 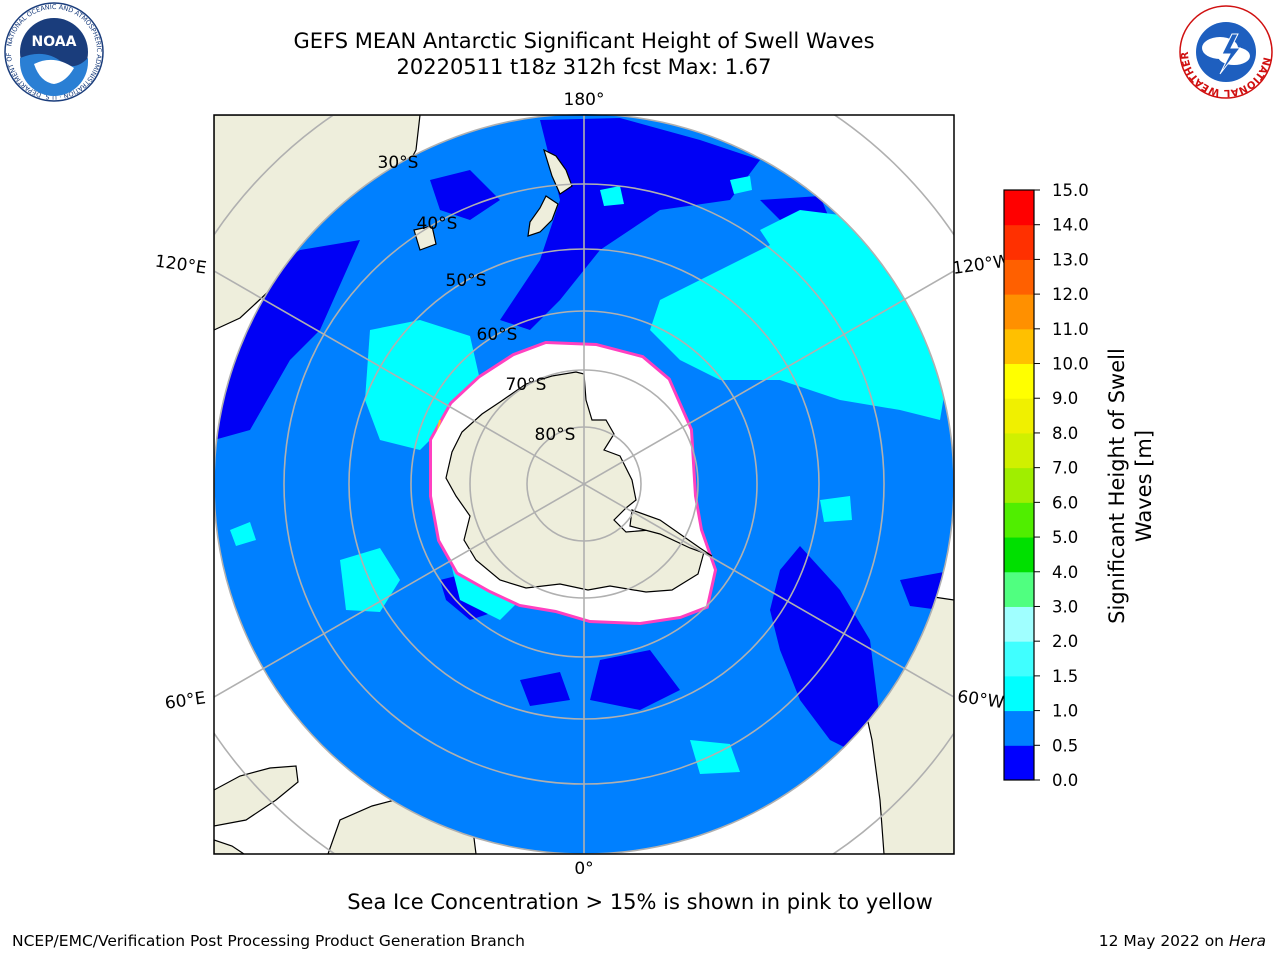 I want to click on lon-label-120e: 120°E, so click(x=181, y=265).